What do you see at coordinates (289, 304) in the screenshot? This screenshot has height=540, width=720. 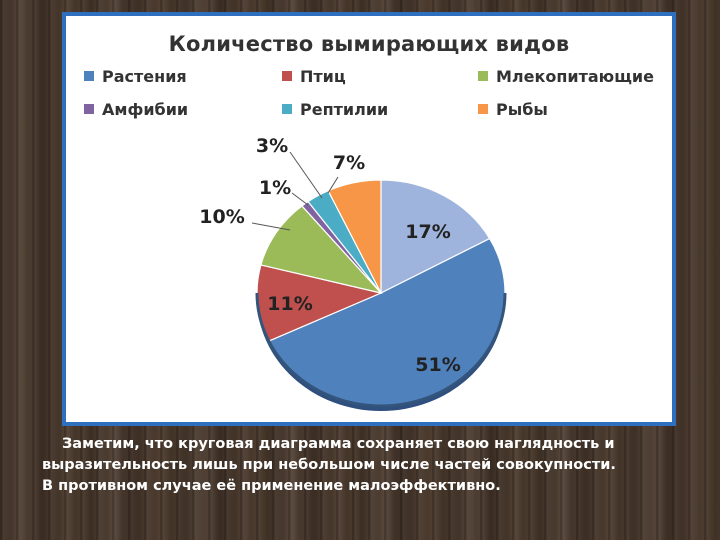 I see `pct-label-birds: 11%` at bounding box center [289, 304].